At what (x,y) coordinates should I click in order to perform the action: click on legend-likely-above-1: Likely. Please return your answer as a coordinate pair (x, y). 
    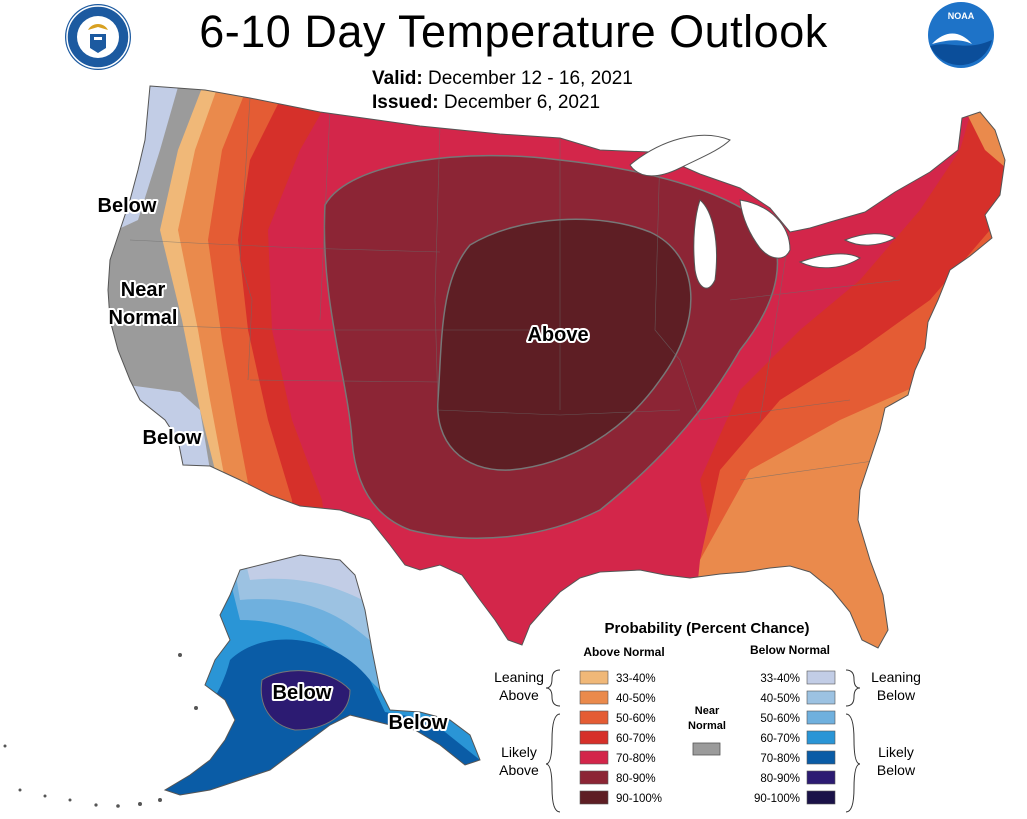
    Looking at the image, I should click on (519, 752).